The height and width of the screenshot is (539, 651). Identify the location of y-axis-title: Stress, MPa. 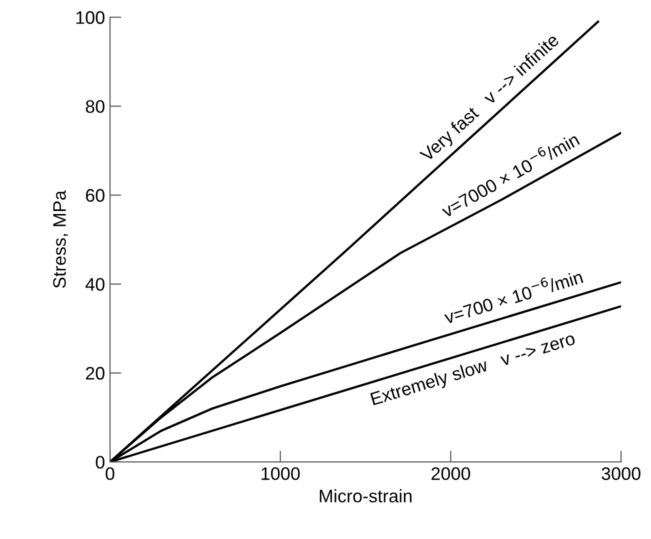
(60, 239).